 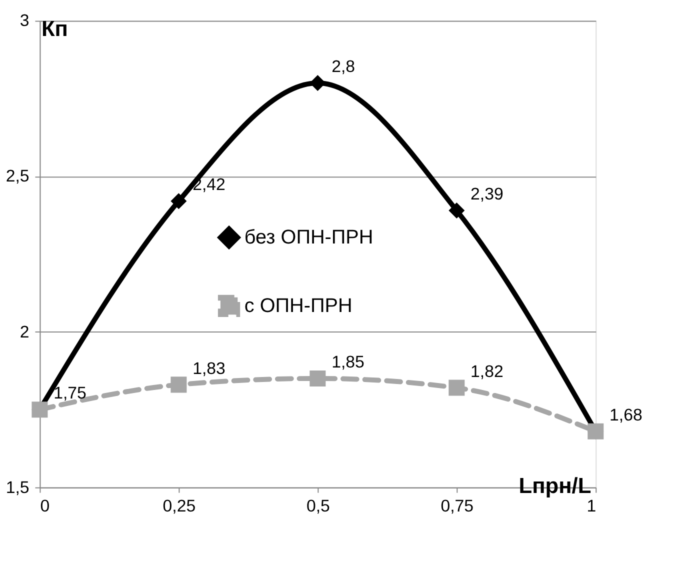 I want to click on data-label: 1,68, so click(x=626, y=414).